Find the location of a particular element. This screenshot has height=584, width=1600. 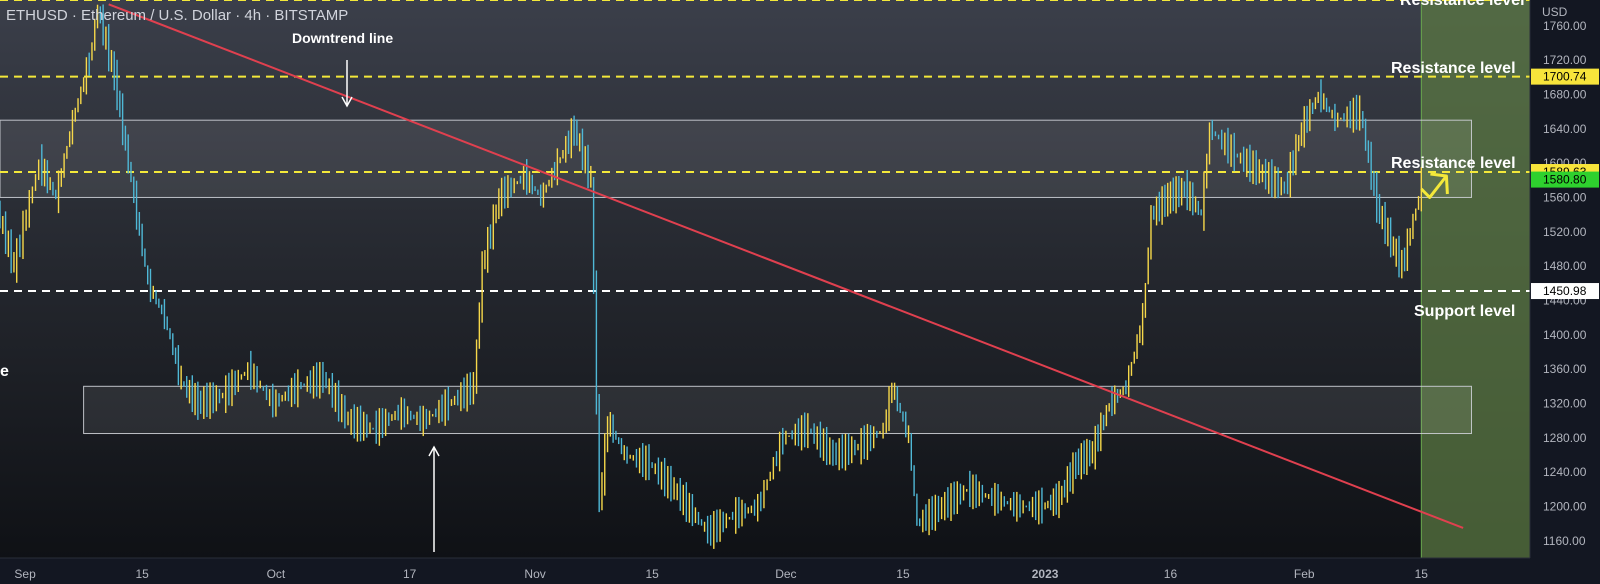

price-tick: 1680.00 is located at coordinates (1565, 94).